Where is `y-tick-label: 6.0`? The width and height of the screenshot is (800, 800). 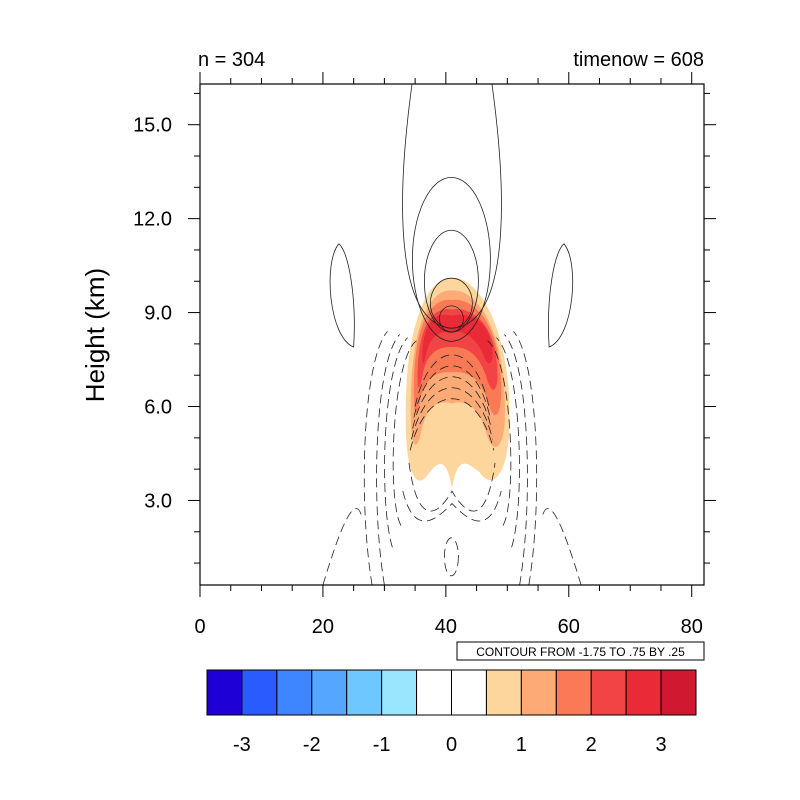
y-tick-label: 6.0 is located at coordinates (158, 408).